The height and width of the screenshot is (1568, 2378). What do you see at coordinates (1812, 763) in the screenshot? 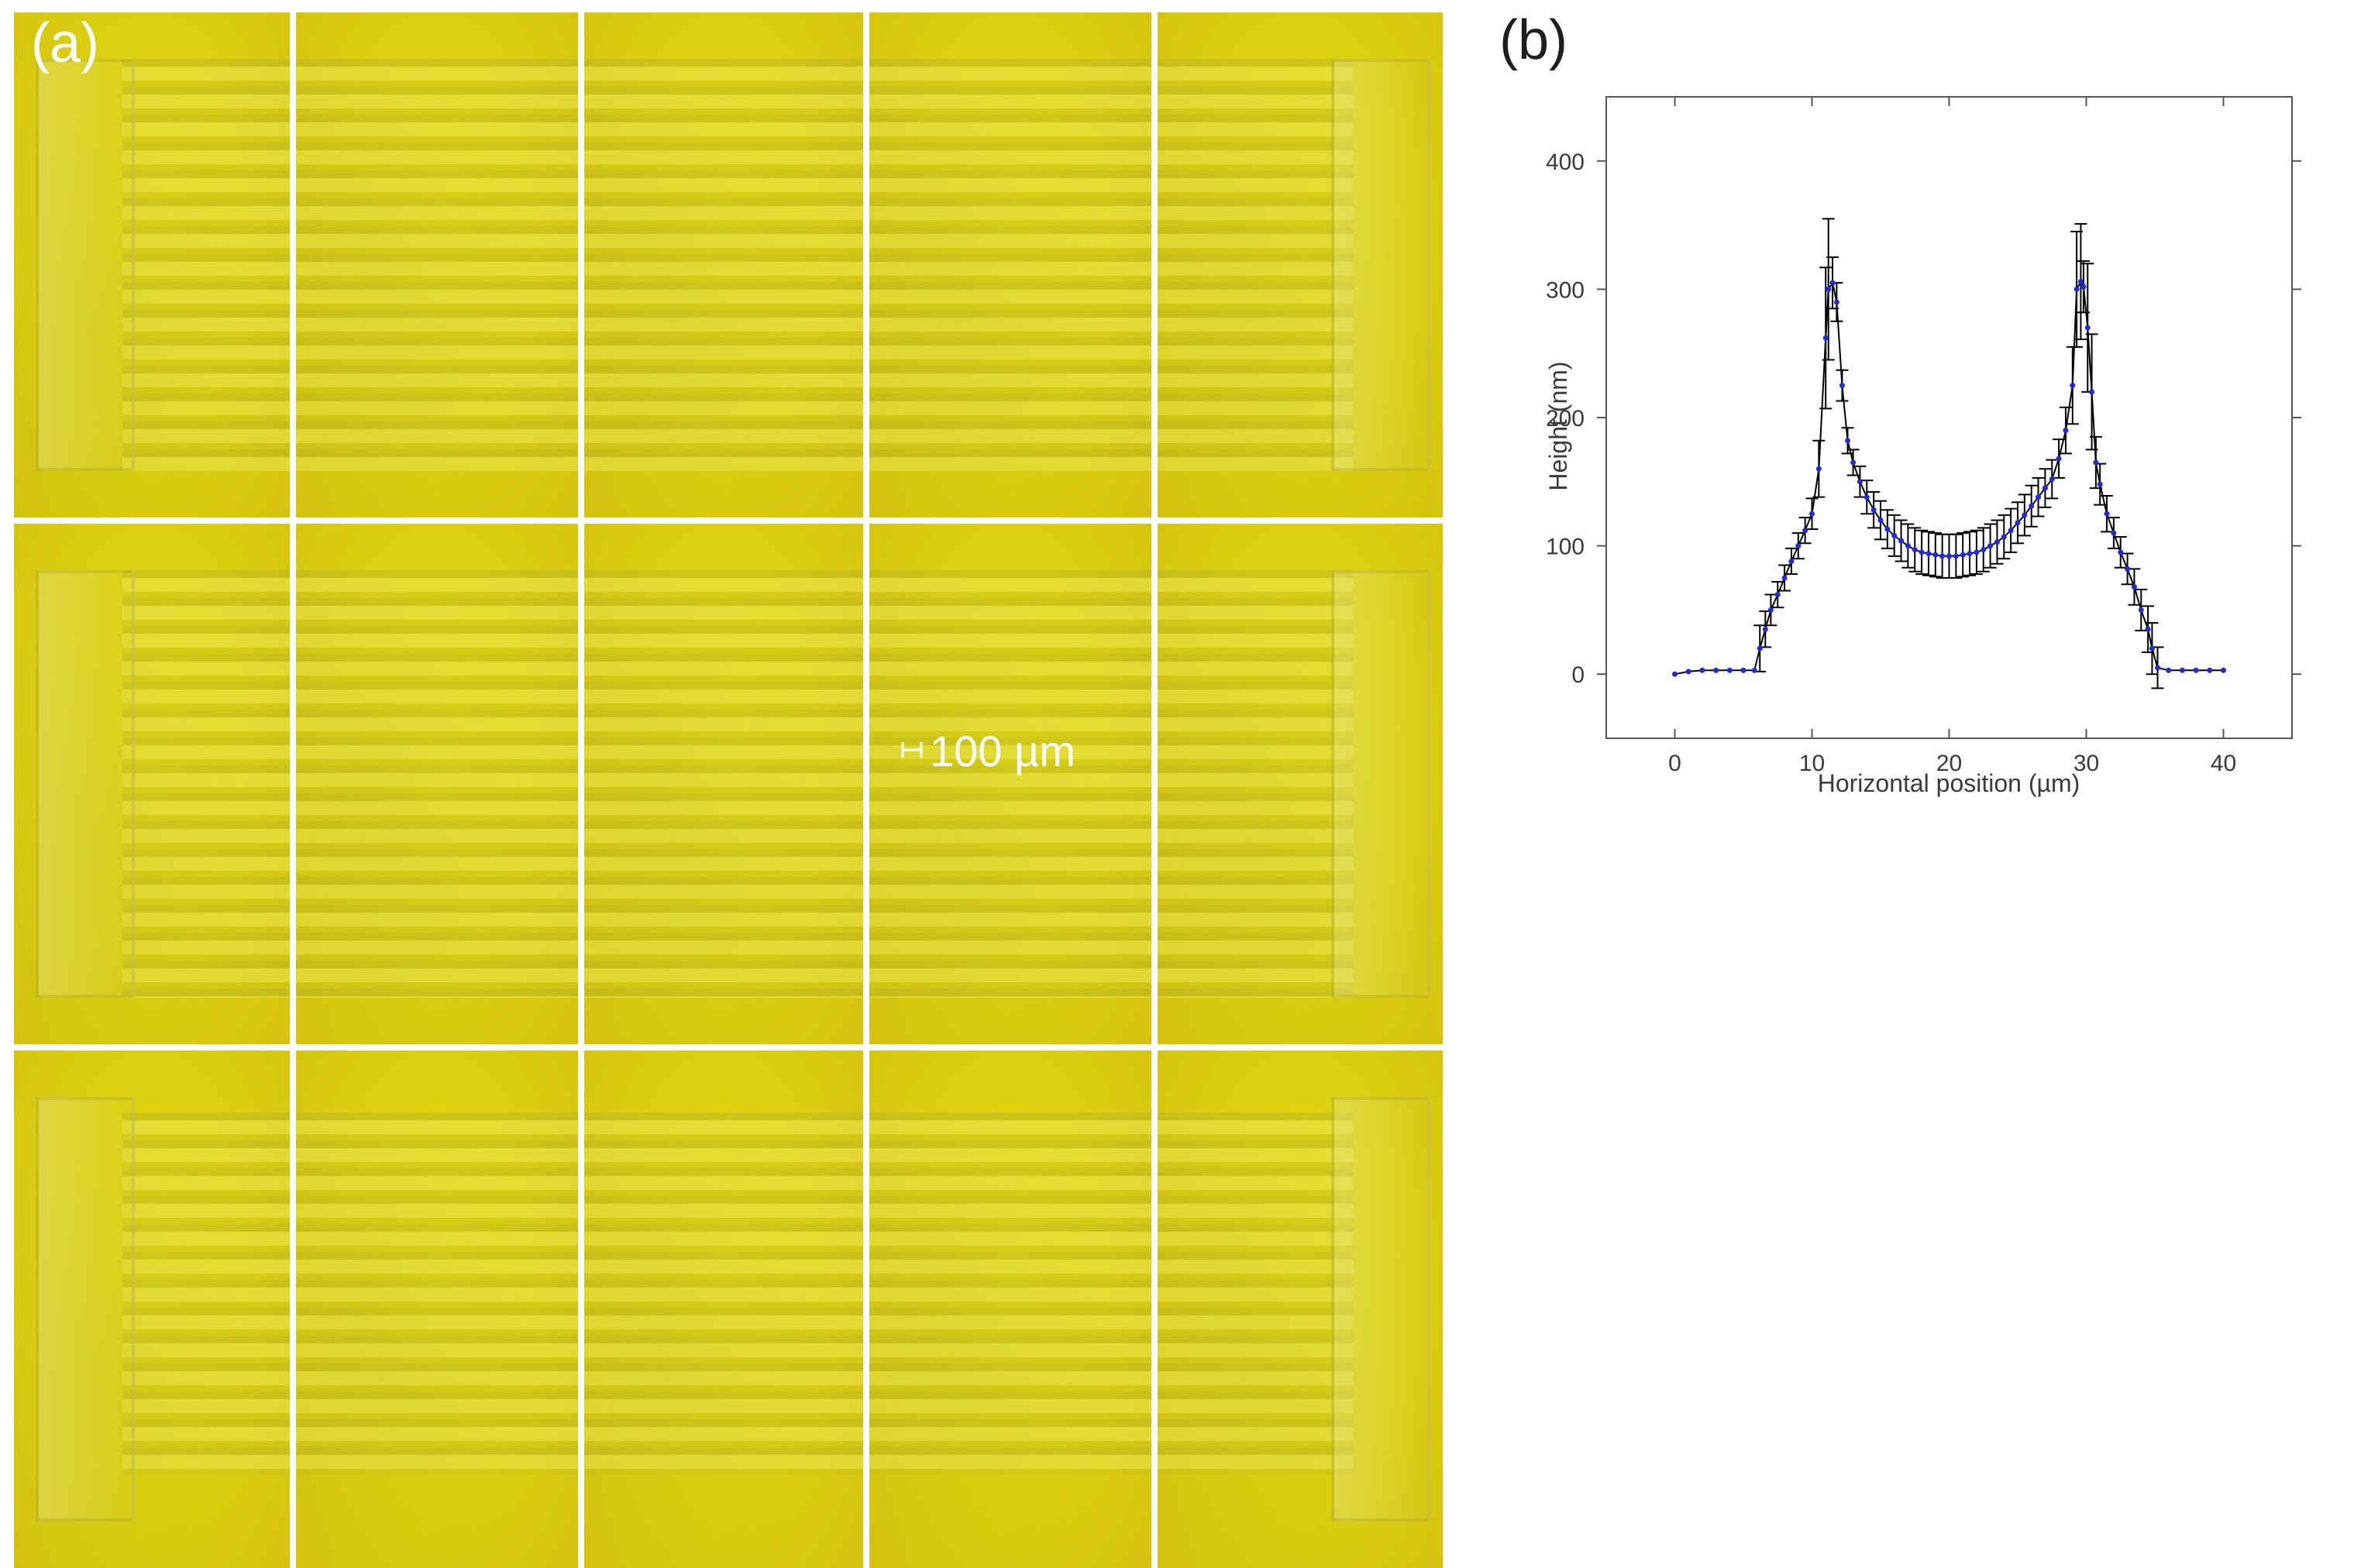
I see `x-tick-label: 10` at bounding box center [1812, 763].